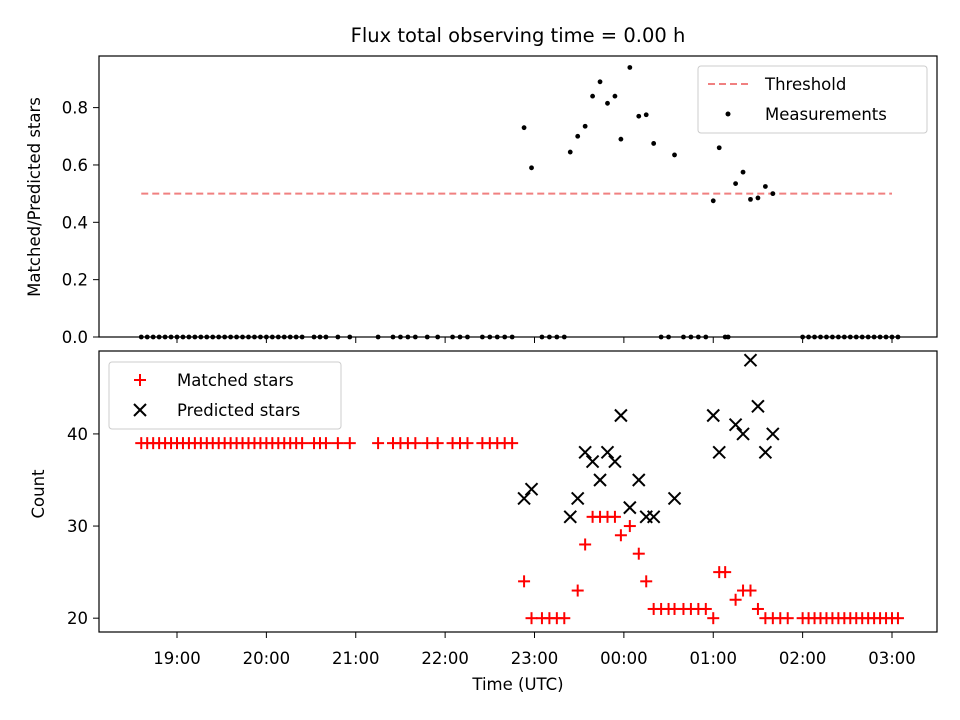 This screenshot has width=960, height=720. Describe the element at coordinates (77, 526) in the screenshot. I see `bottom-ytick-label: 30` at that location.